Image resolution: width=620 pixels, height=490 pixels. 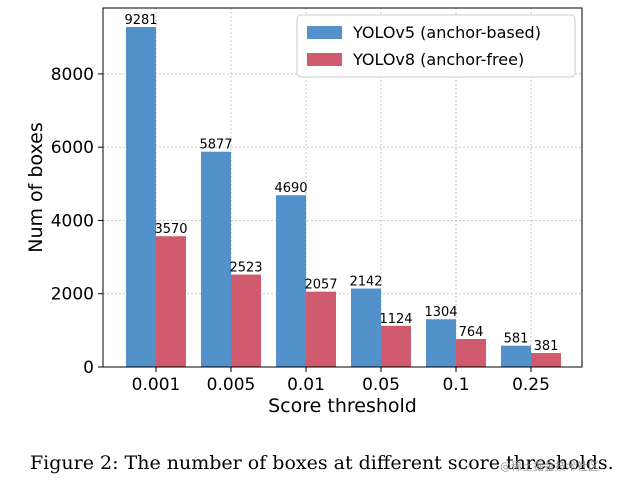 What do you see at coordinates (36, 187) in the screenshot?
I see `y-axis-title: Num of boxes` at bounding box center [36, 187].